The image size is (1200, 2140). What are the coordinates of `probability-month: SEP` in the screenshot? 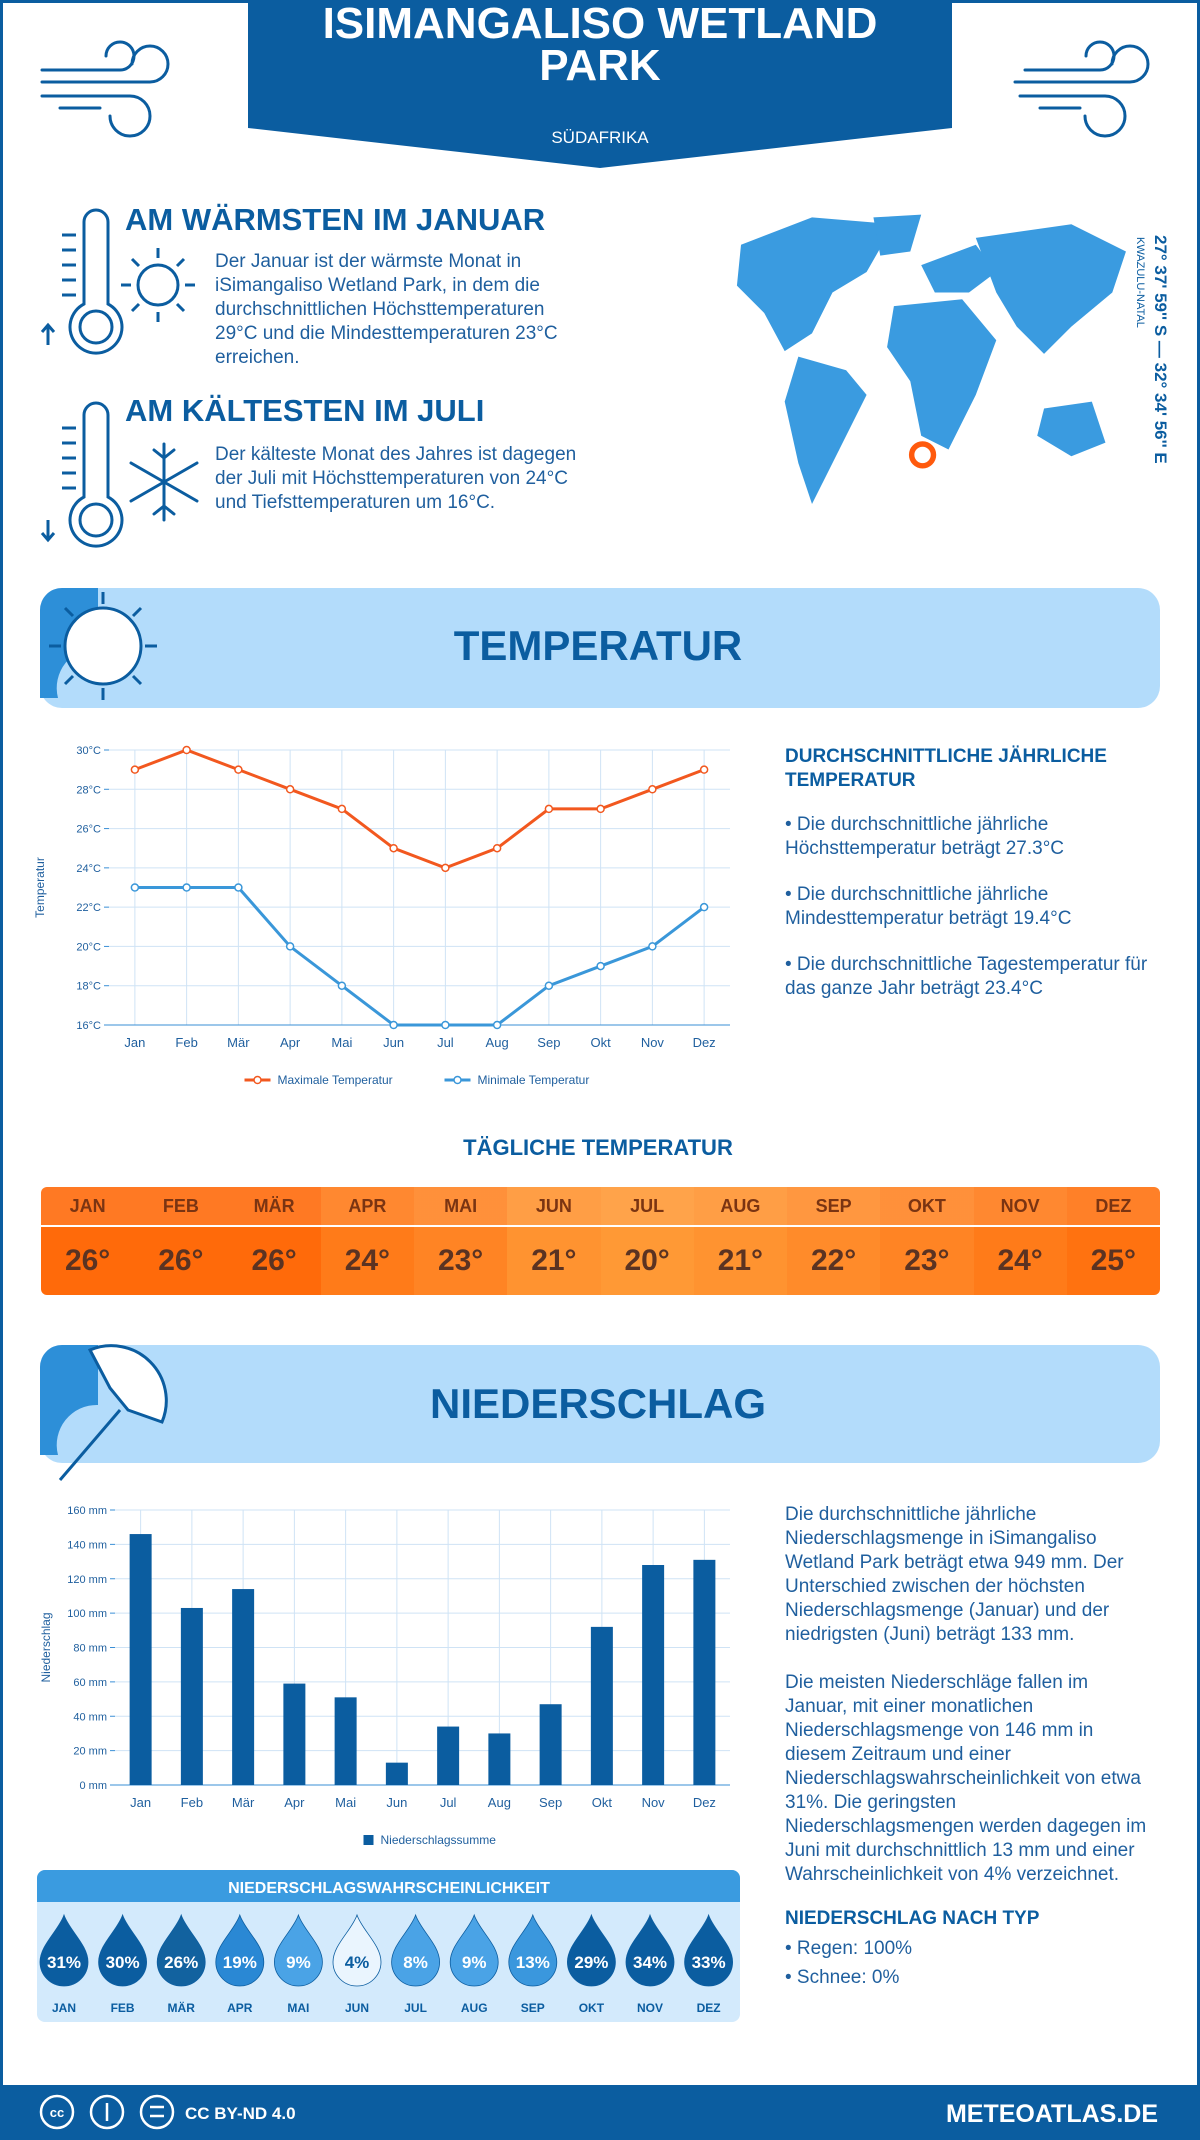 It's located at (533, 2008).